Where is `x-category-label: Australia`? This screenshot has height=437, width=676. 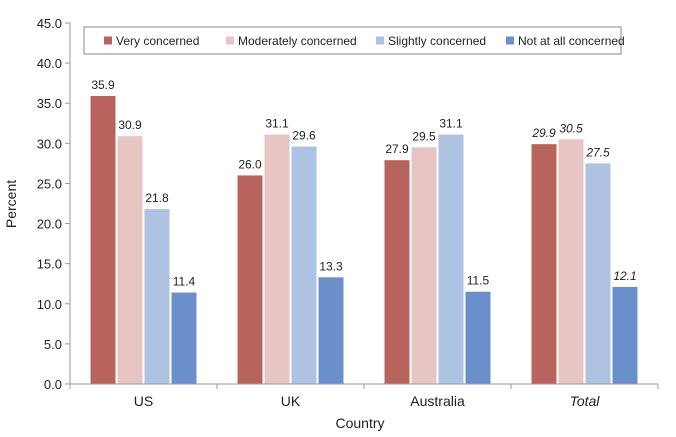 x-category-label: Australia is located at coordinates (437, 401).